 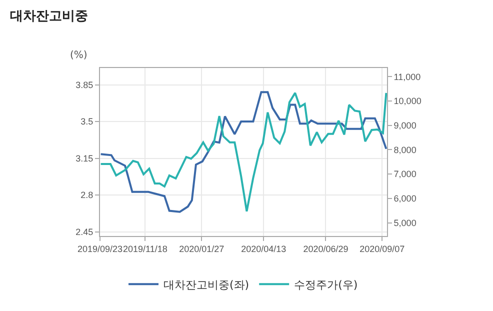 I want to click on y2-tick-label: 6,000, so click(x=405, y=199).